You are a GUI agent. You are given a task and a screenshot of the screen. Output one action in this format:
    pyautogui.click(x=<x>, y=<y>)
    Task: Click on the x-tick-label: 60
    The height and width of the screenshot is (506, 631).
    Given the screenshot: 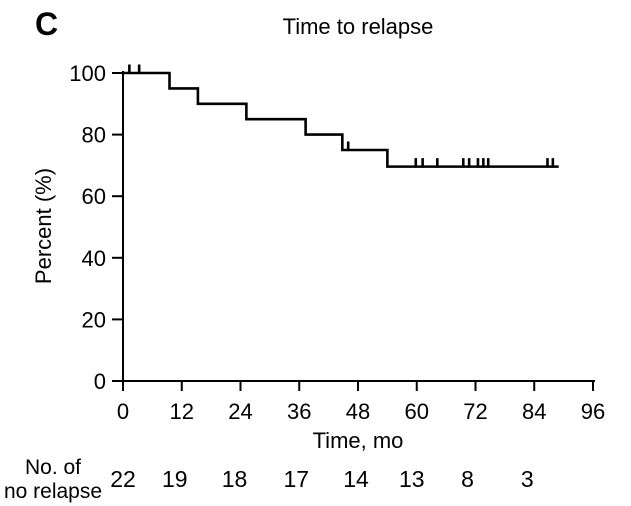 What is the action you would take?
    pyautogui.click(x=417, y=411)
    